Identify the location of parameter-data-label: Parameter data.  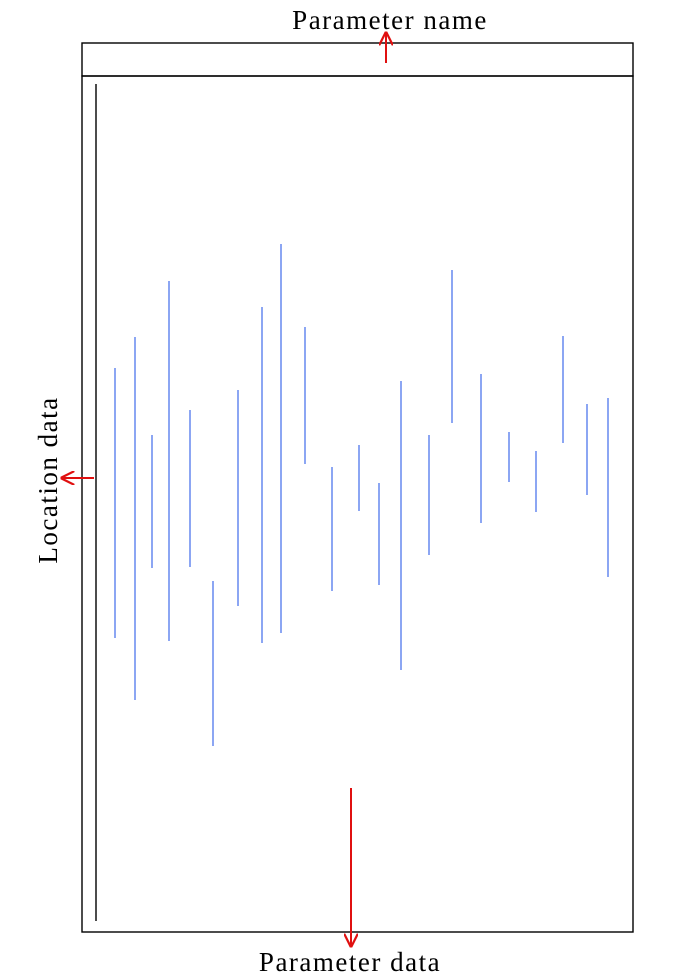
(350, 962).